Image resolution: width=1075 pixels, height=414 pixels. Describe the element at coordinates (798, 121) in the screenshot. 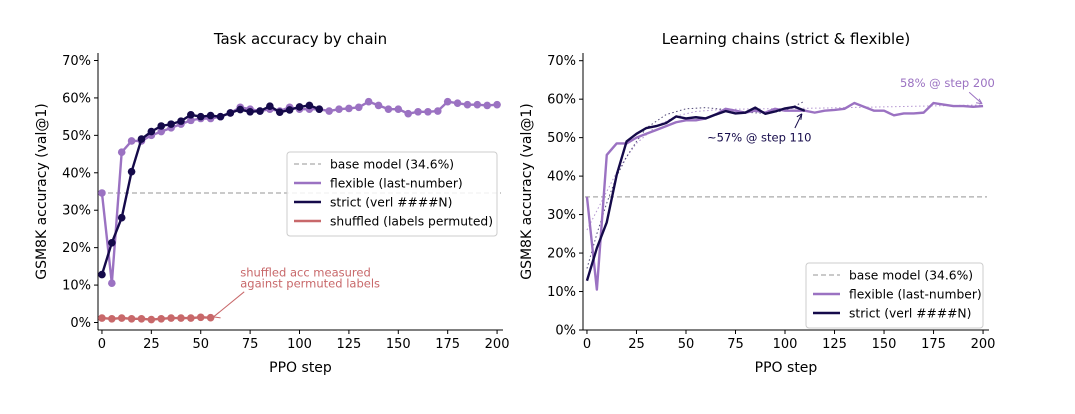

I see `annotation-arrow` at that location.